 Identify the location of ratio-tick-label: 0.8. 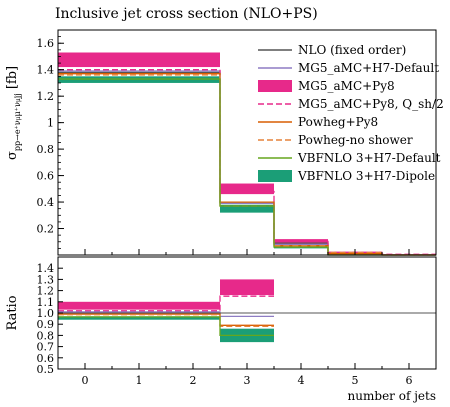
(46, 335).